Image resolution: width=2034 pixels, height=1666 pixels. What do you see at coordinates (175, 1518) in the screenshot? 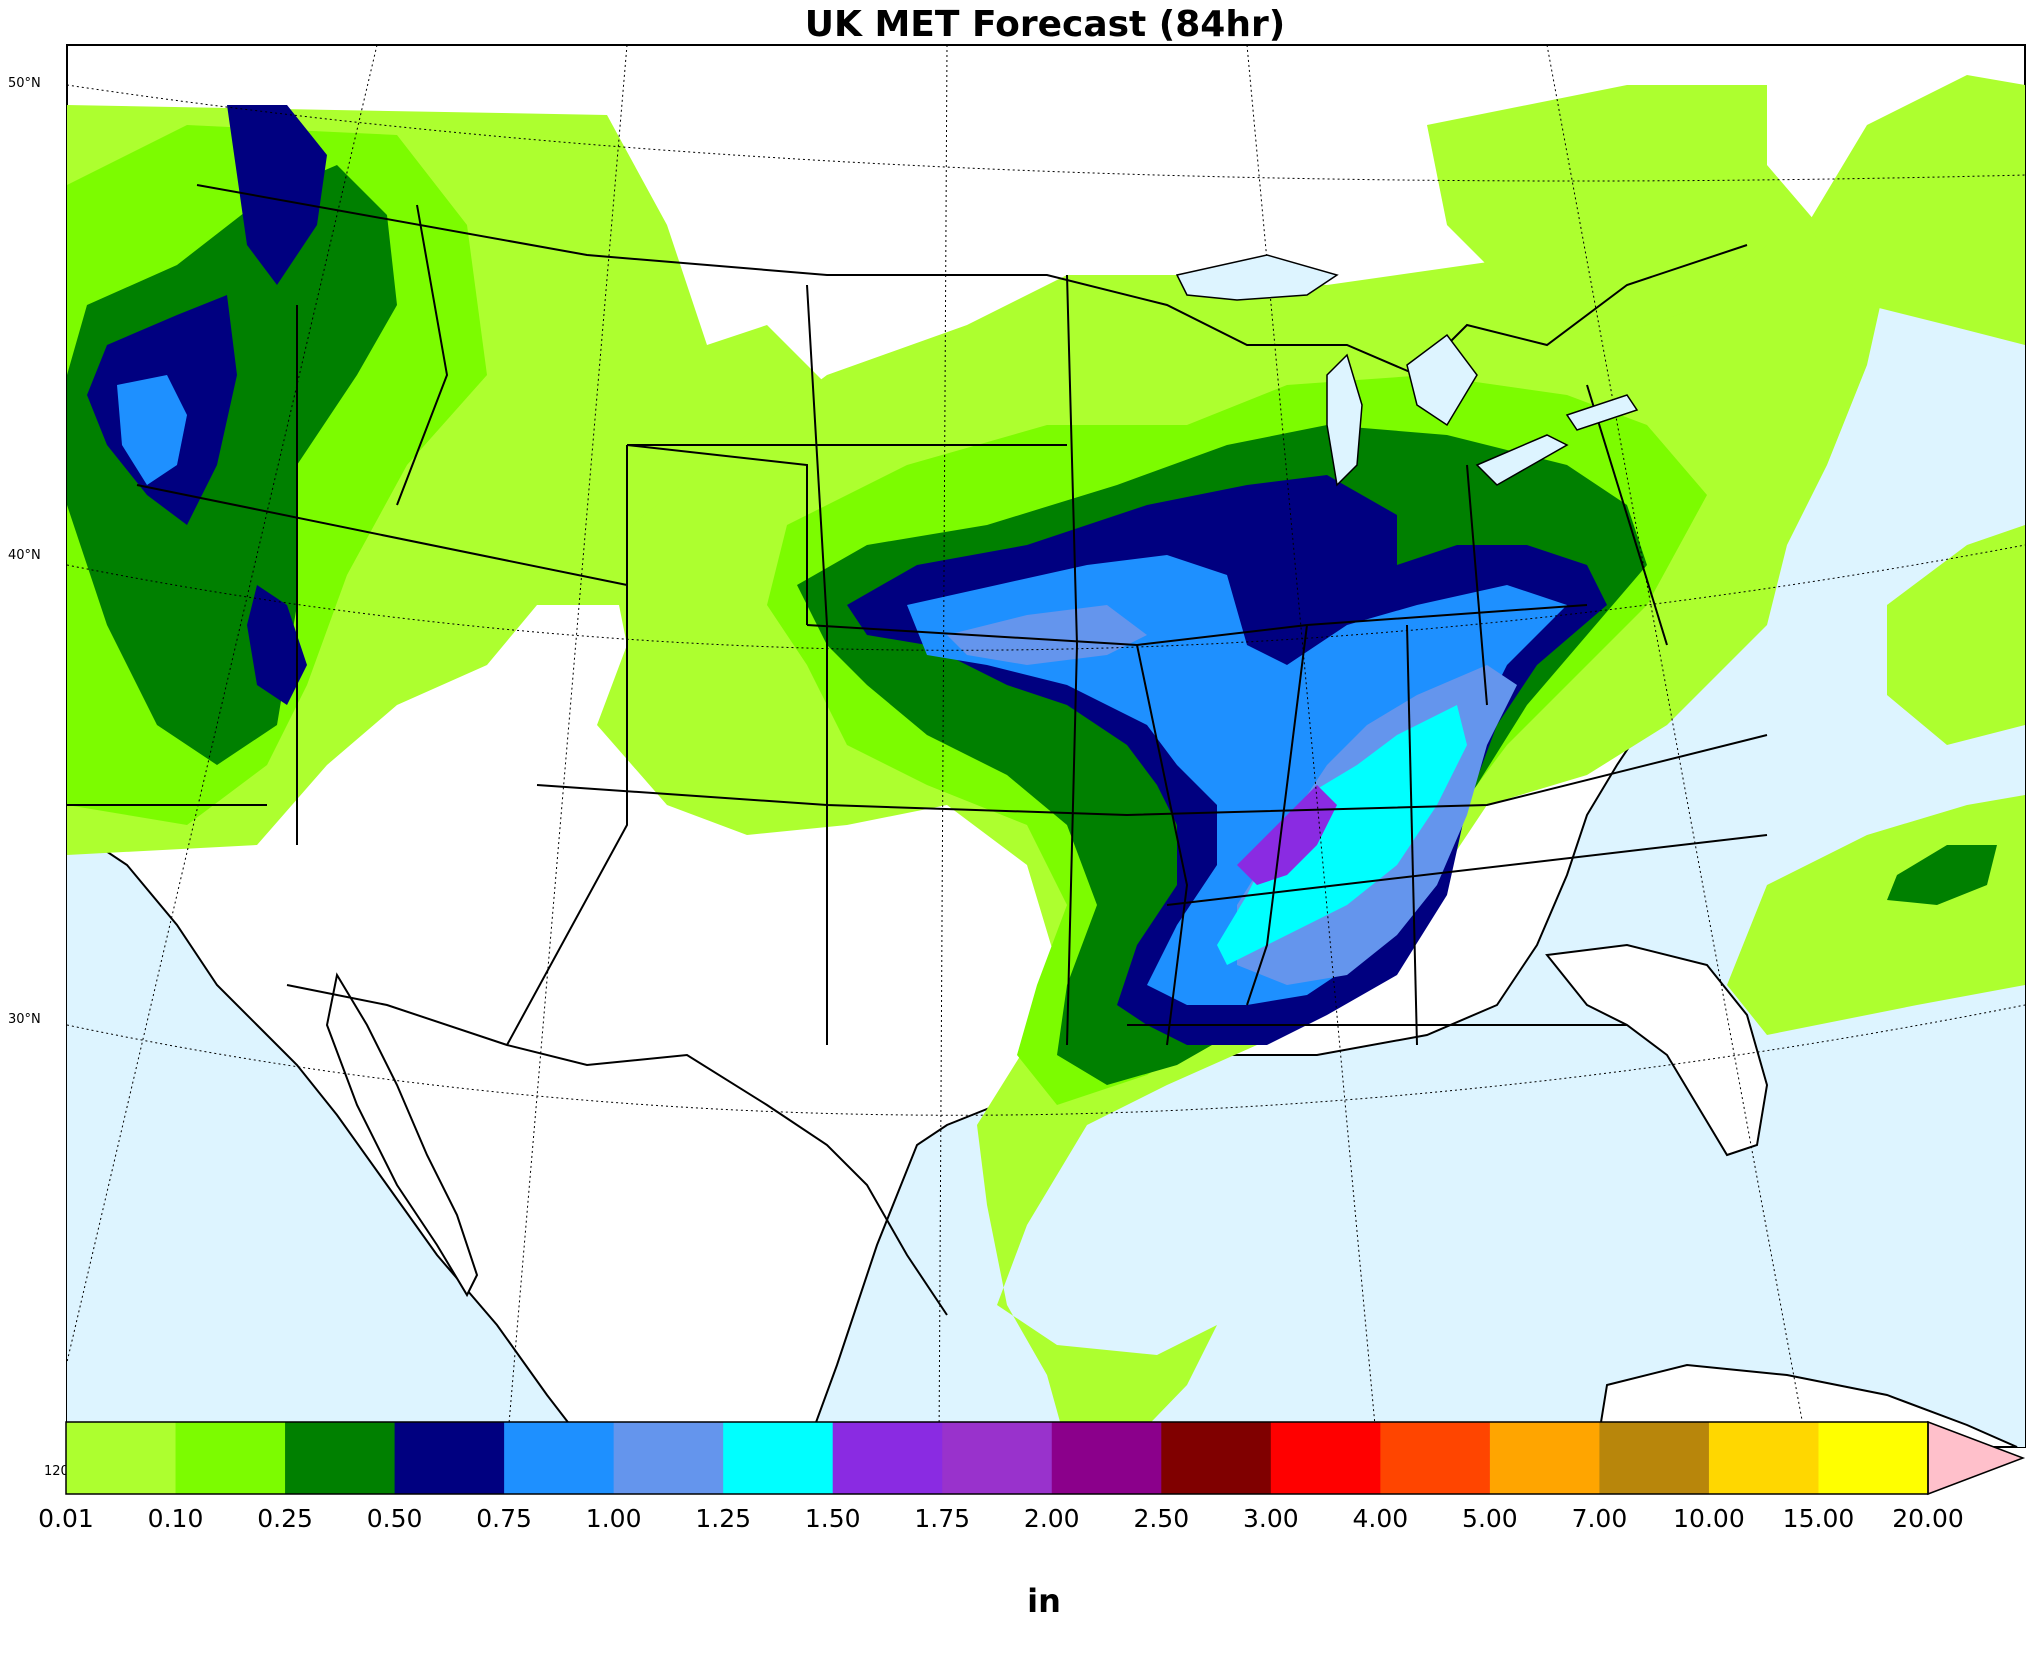
I see `colorbar-tick-label: 0.10` at bounding box center [175, 1518].